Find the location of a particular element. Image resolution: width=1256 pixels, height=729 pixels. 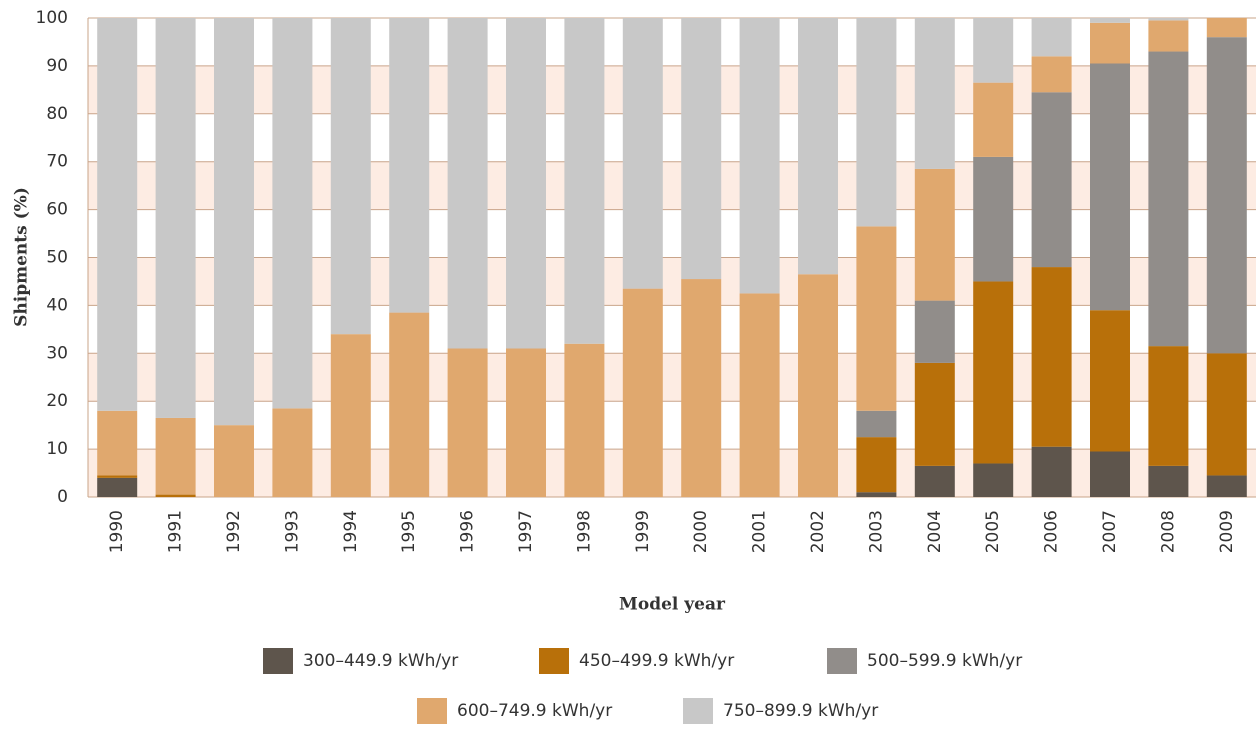

x-tick-label: 2007 is located at coordinates (1110, 531).